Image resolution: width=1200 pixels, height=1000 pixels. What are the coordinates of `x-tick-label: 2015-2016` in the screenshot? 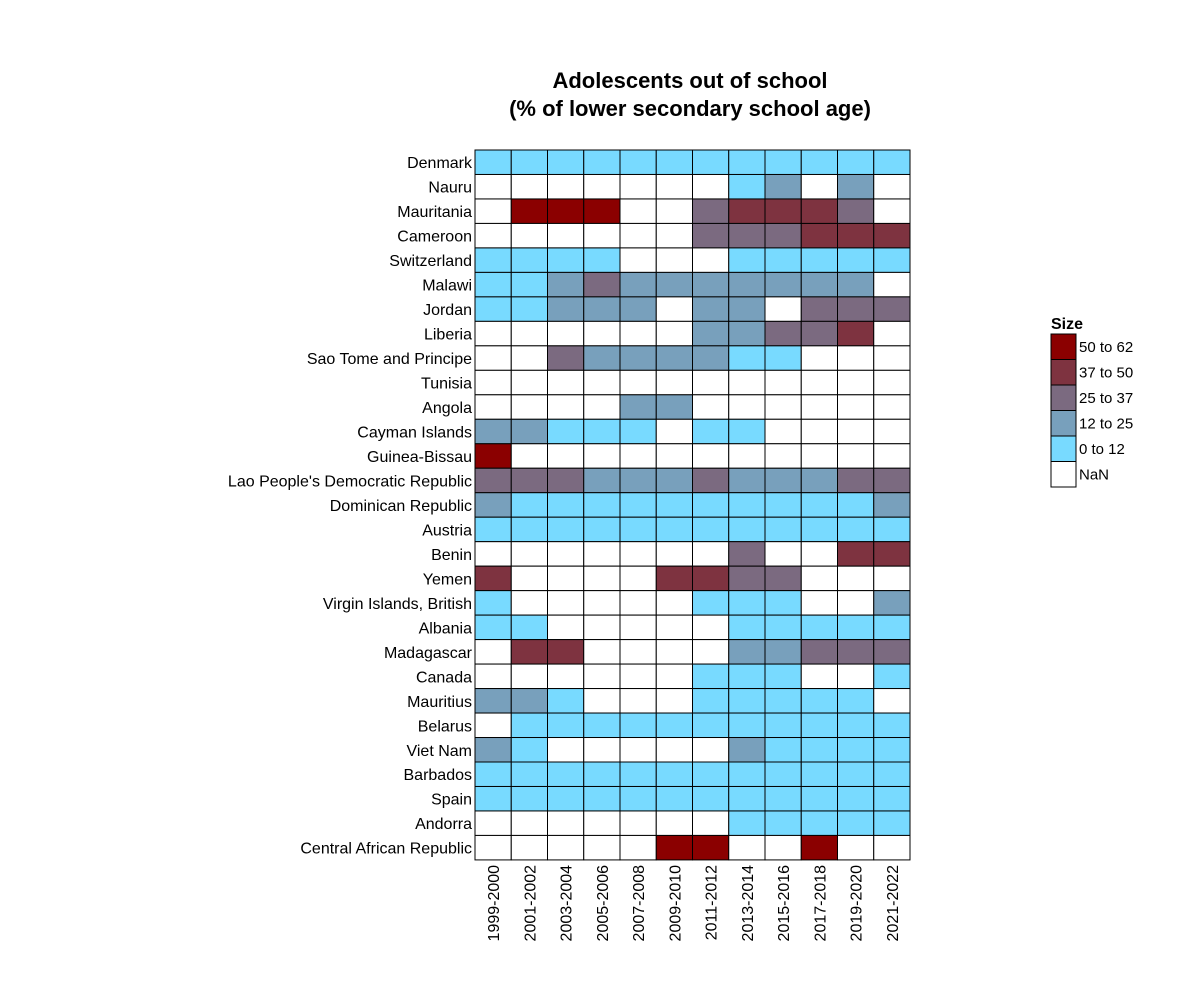 It's located at (784, 903).